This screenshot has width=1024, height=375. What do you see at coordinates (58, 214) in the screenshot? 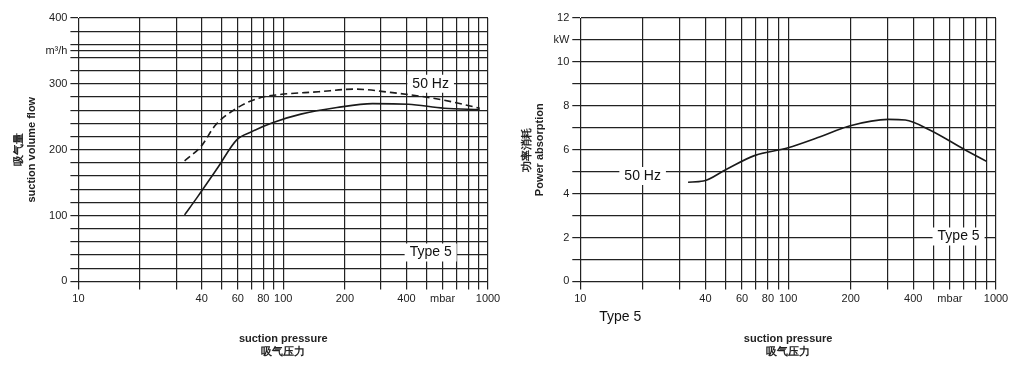
I see `y-tick-label: 100` at bounding box center [58, 214].